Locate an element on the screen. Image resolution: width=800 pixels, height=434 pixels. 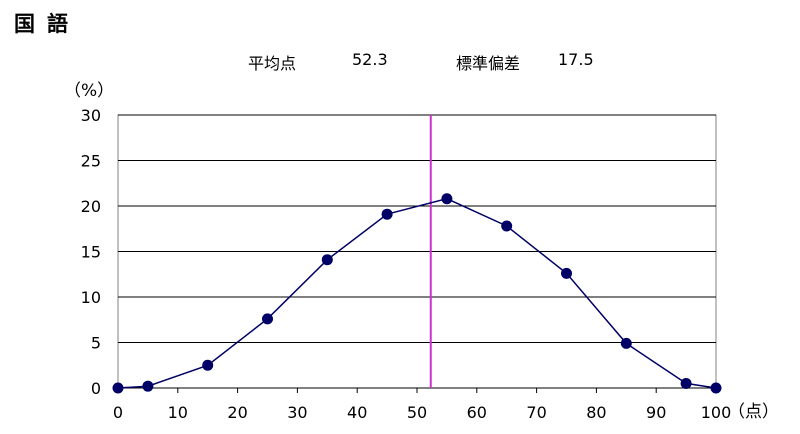
mean-label: 平均点 is located at coordinates (272, 63).